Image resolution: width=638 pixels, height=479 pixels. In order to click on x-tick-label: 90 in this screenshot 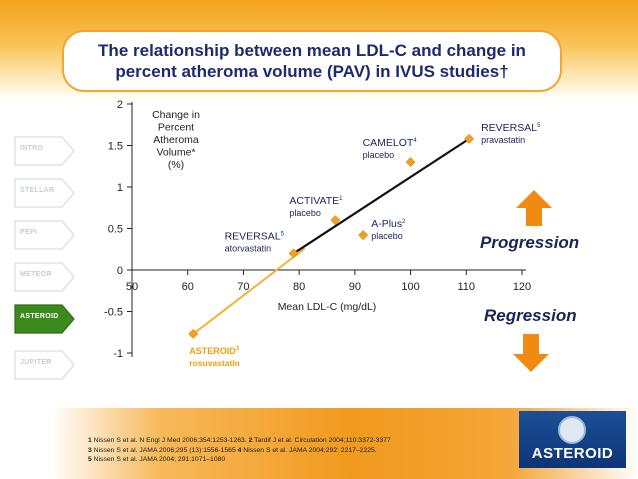, I will do `click(355, 287)`.